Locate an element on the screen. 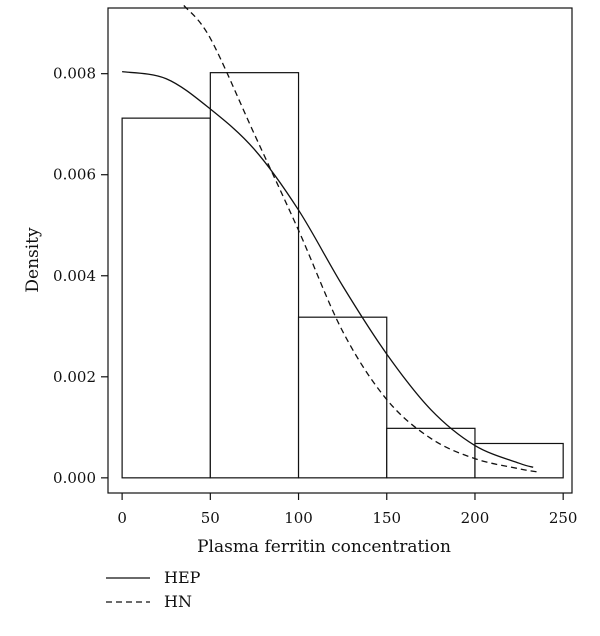 This screenshot has height=636, width=600. y-tick-label: 0.002 is located at coordinates (74, 377).